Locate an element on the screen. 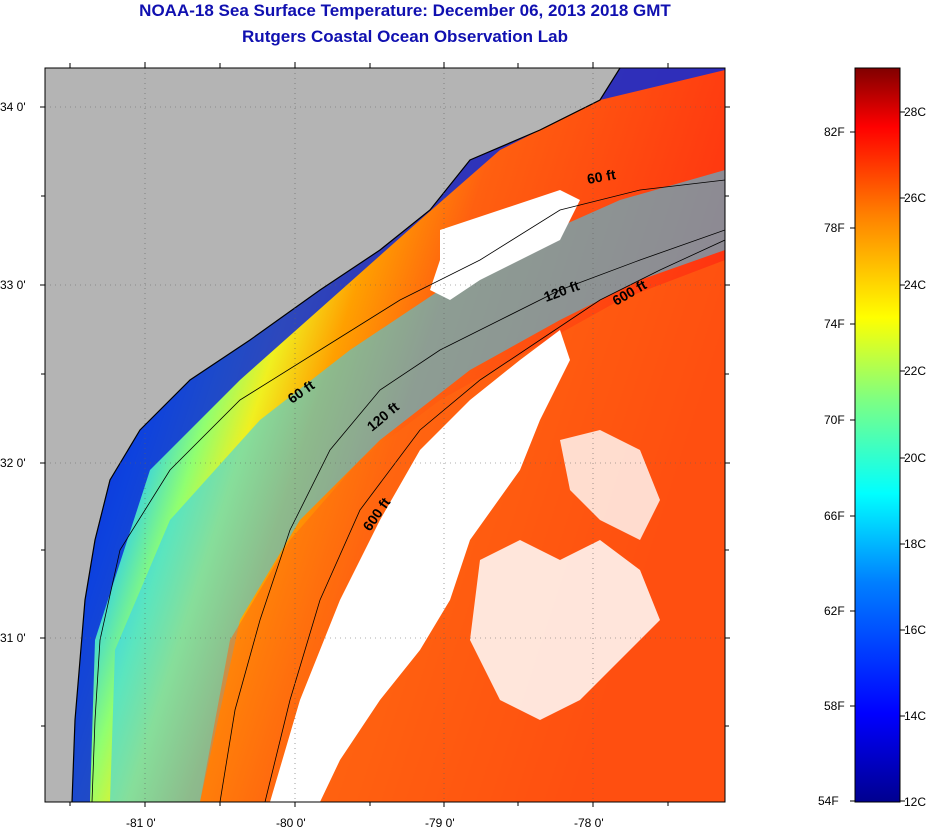  latitude-label: 34 0' is located at coordinates (13, 107).